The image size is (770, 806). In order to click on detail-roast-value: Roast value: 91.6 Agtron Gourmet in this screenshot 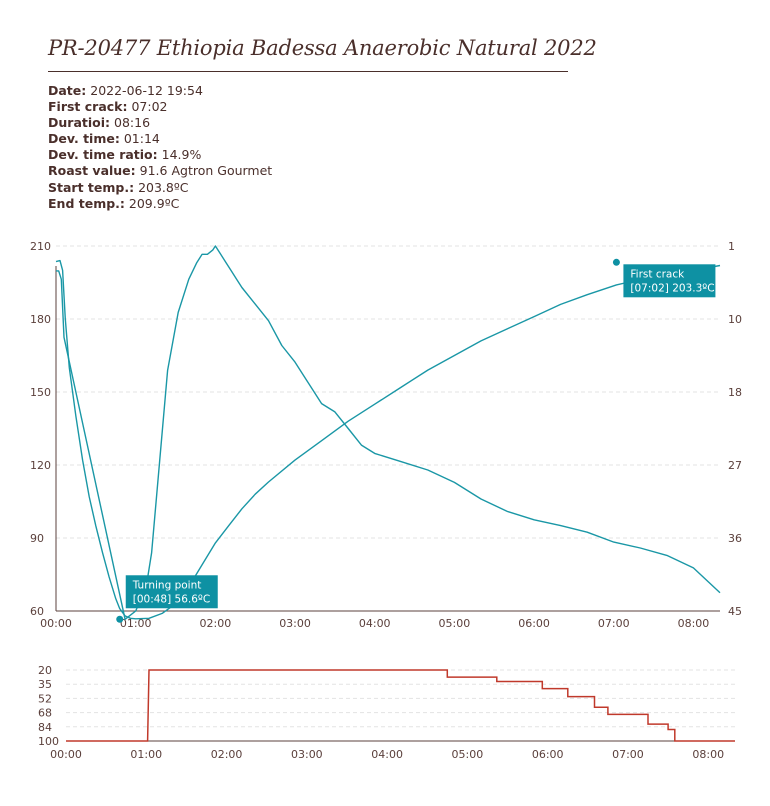, I will do `click(160, 171)`.